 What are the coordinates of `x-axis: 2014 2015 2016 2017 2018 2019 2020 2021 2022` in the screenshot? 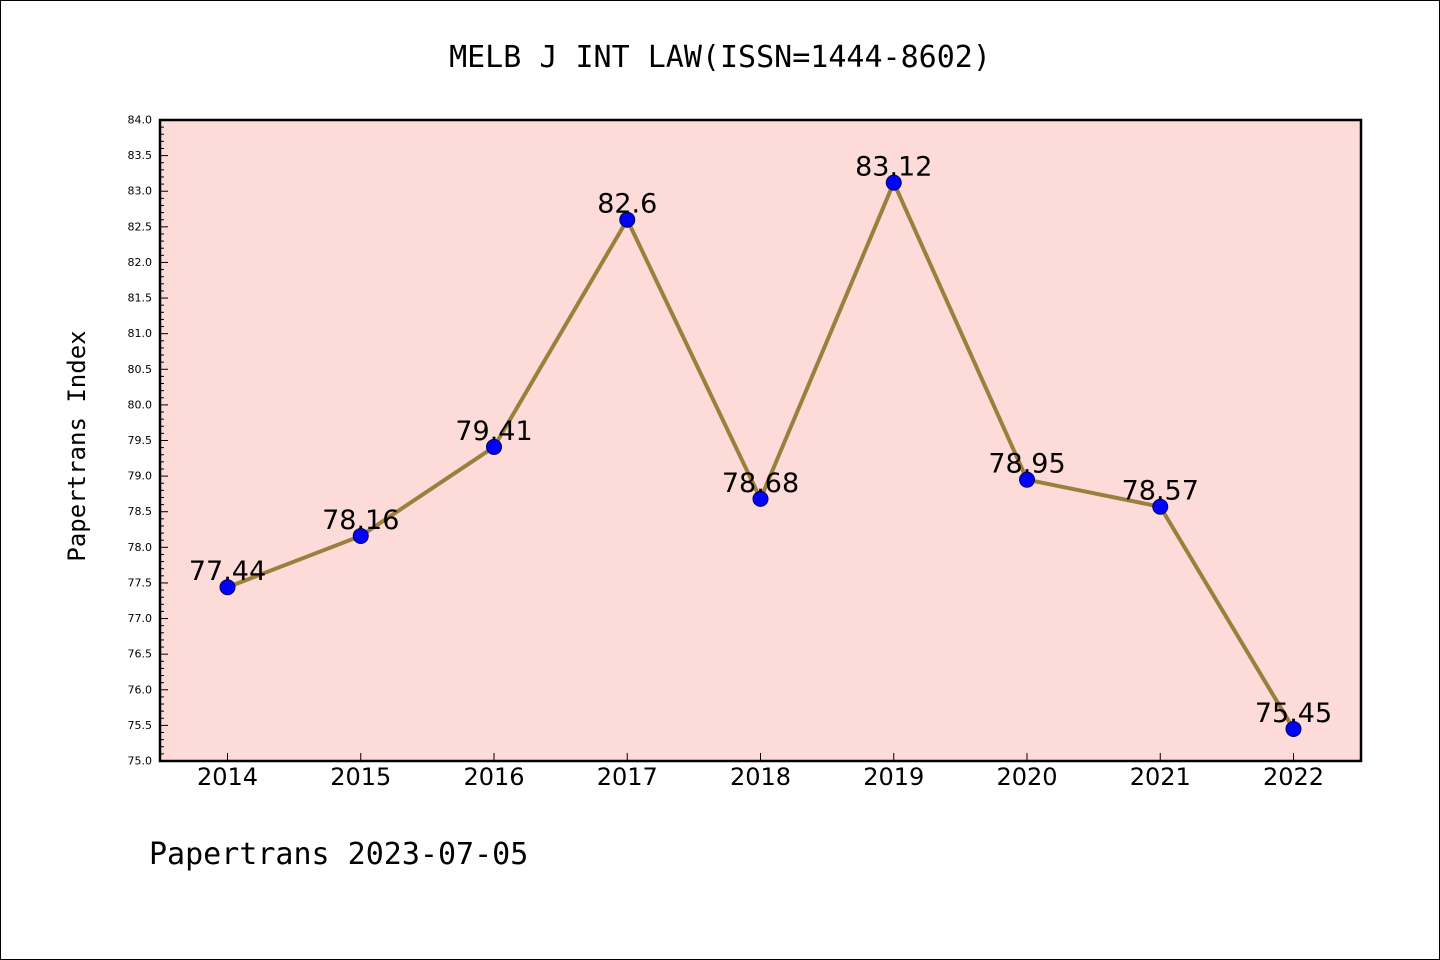 It's located at (760, 772).